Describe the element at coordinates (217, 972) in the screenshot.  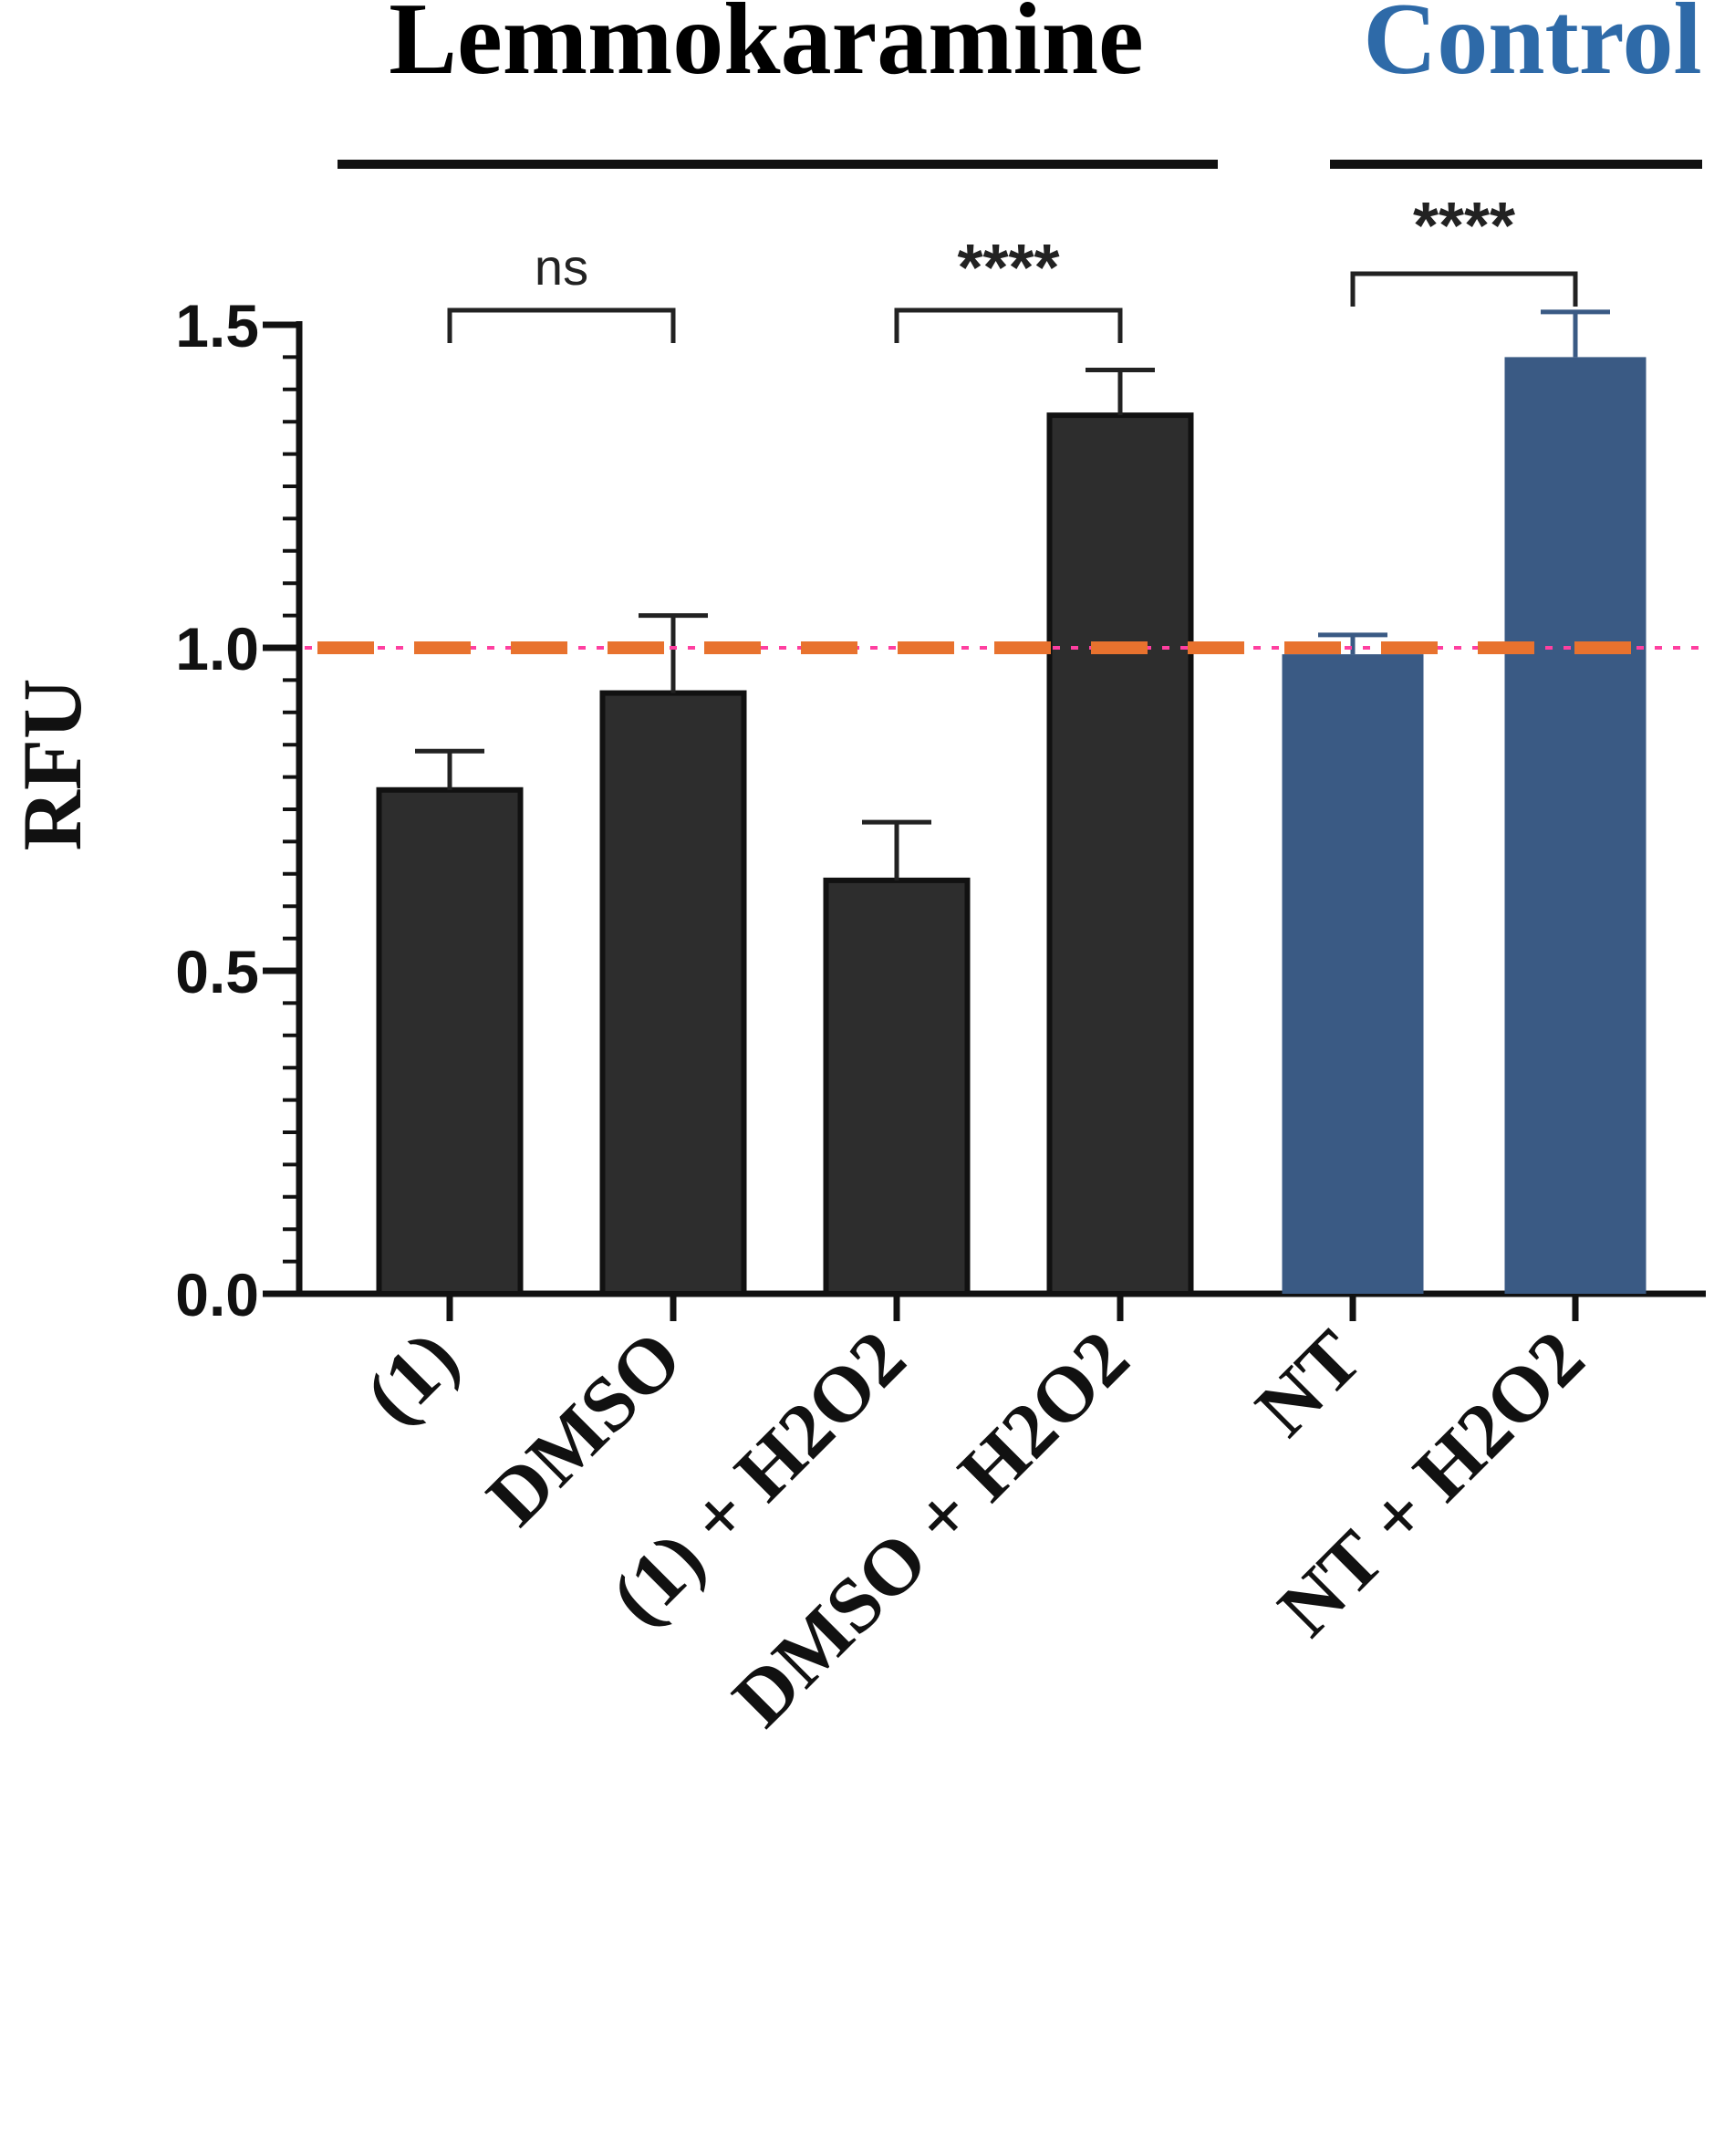
I see `y-tick-label: 0.5` at that location.